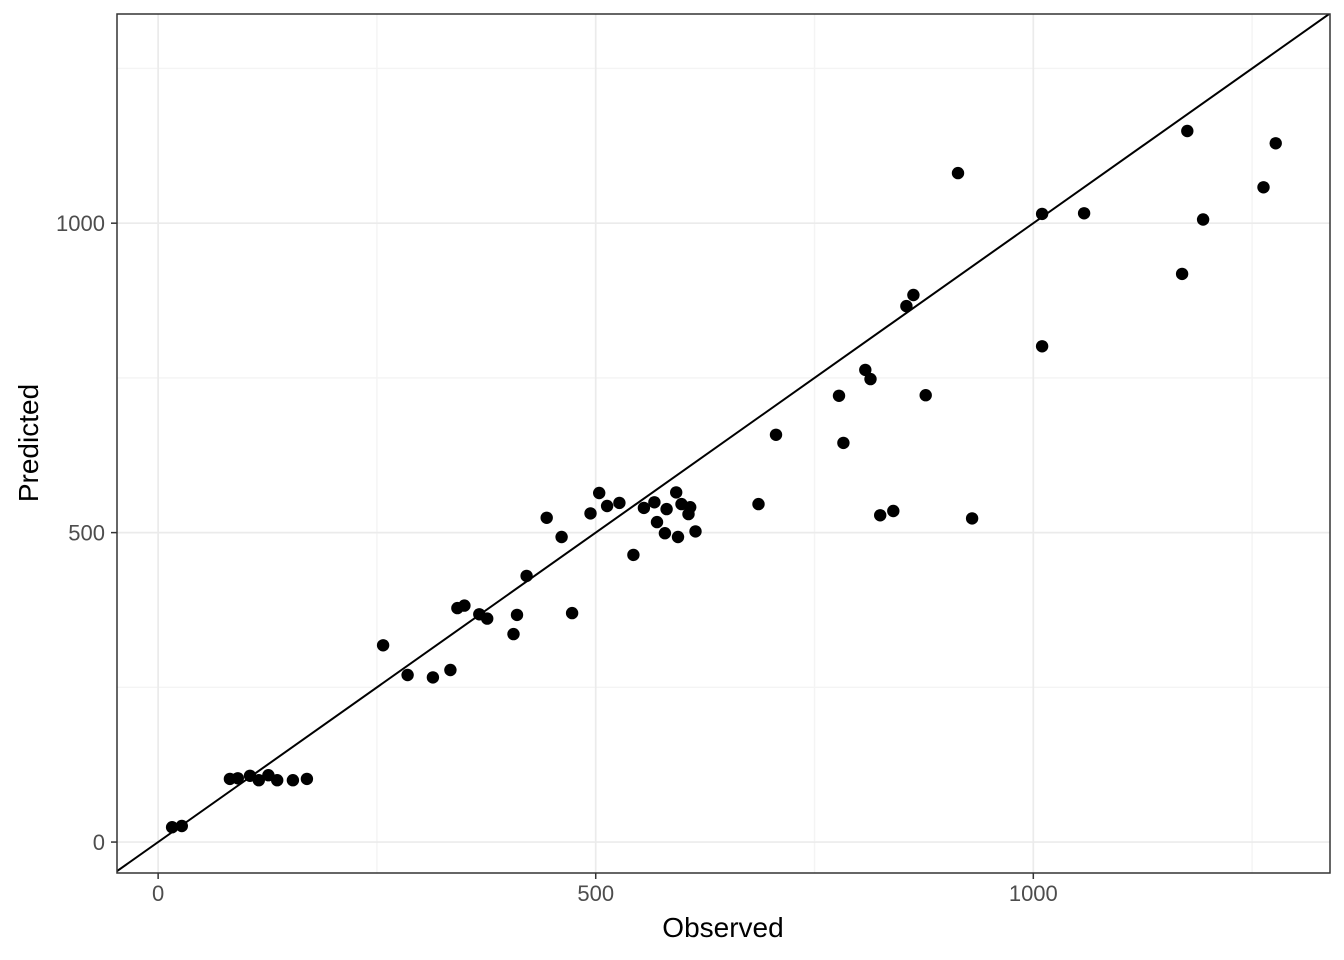 The width and height of the screenshot is (1344, 960). I want to click on x-axis-title: Observed, so click(722, 927).